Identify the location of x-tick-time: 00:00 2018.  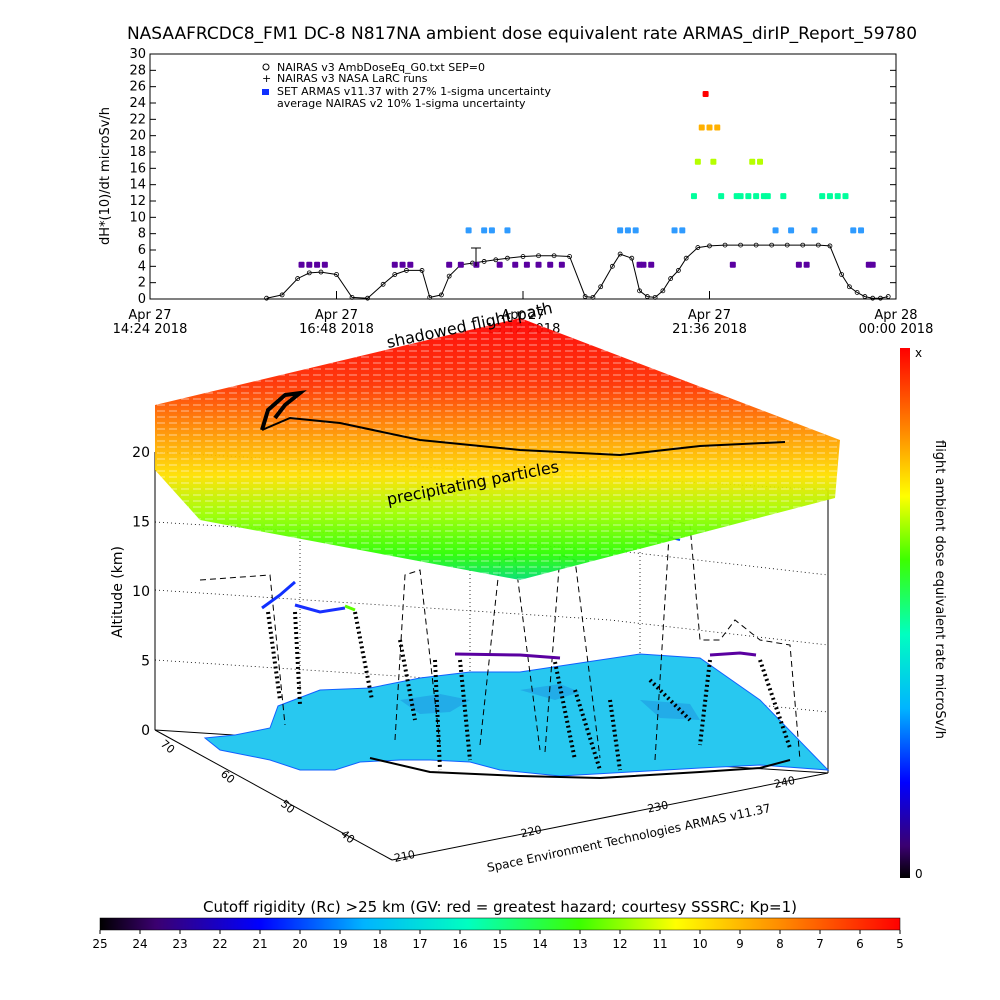
(896, 329).